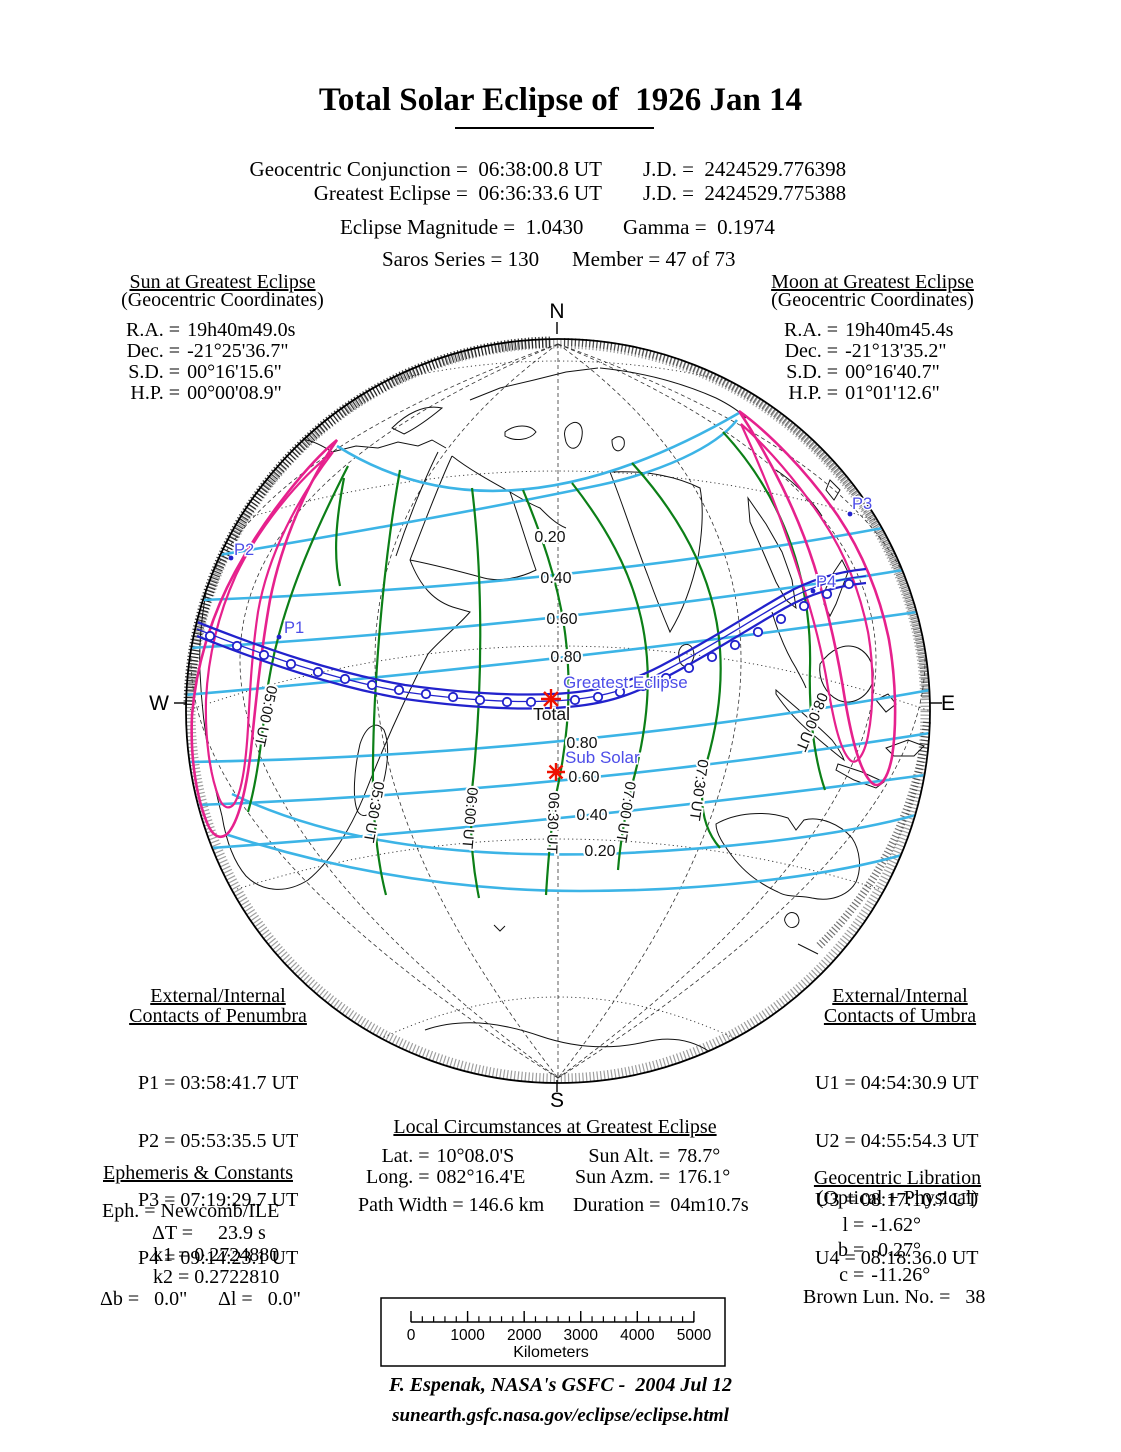 The height and width of the screenshot is (1452, 1121). I want to click on scale-tick-labels: 0 1000 2000 3000 4000 5000, so click(559, 1335).